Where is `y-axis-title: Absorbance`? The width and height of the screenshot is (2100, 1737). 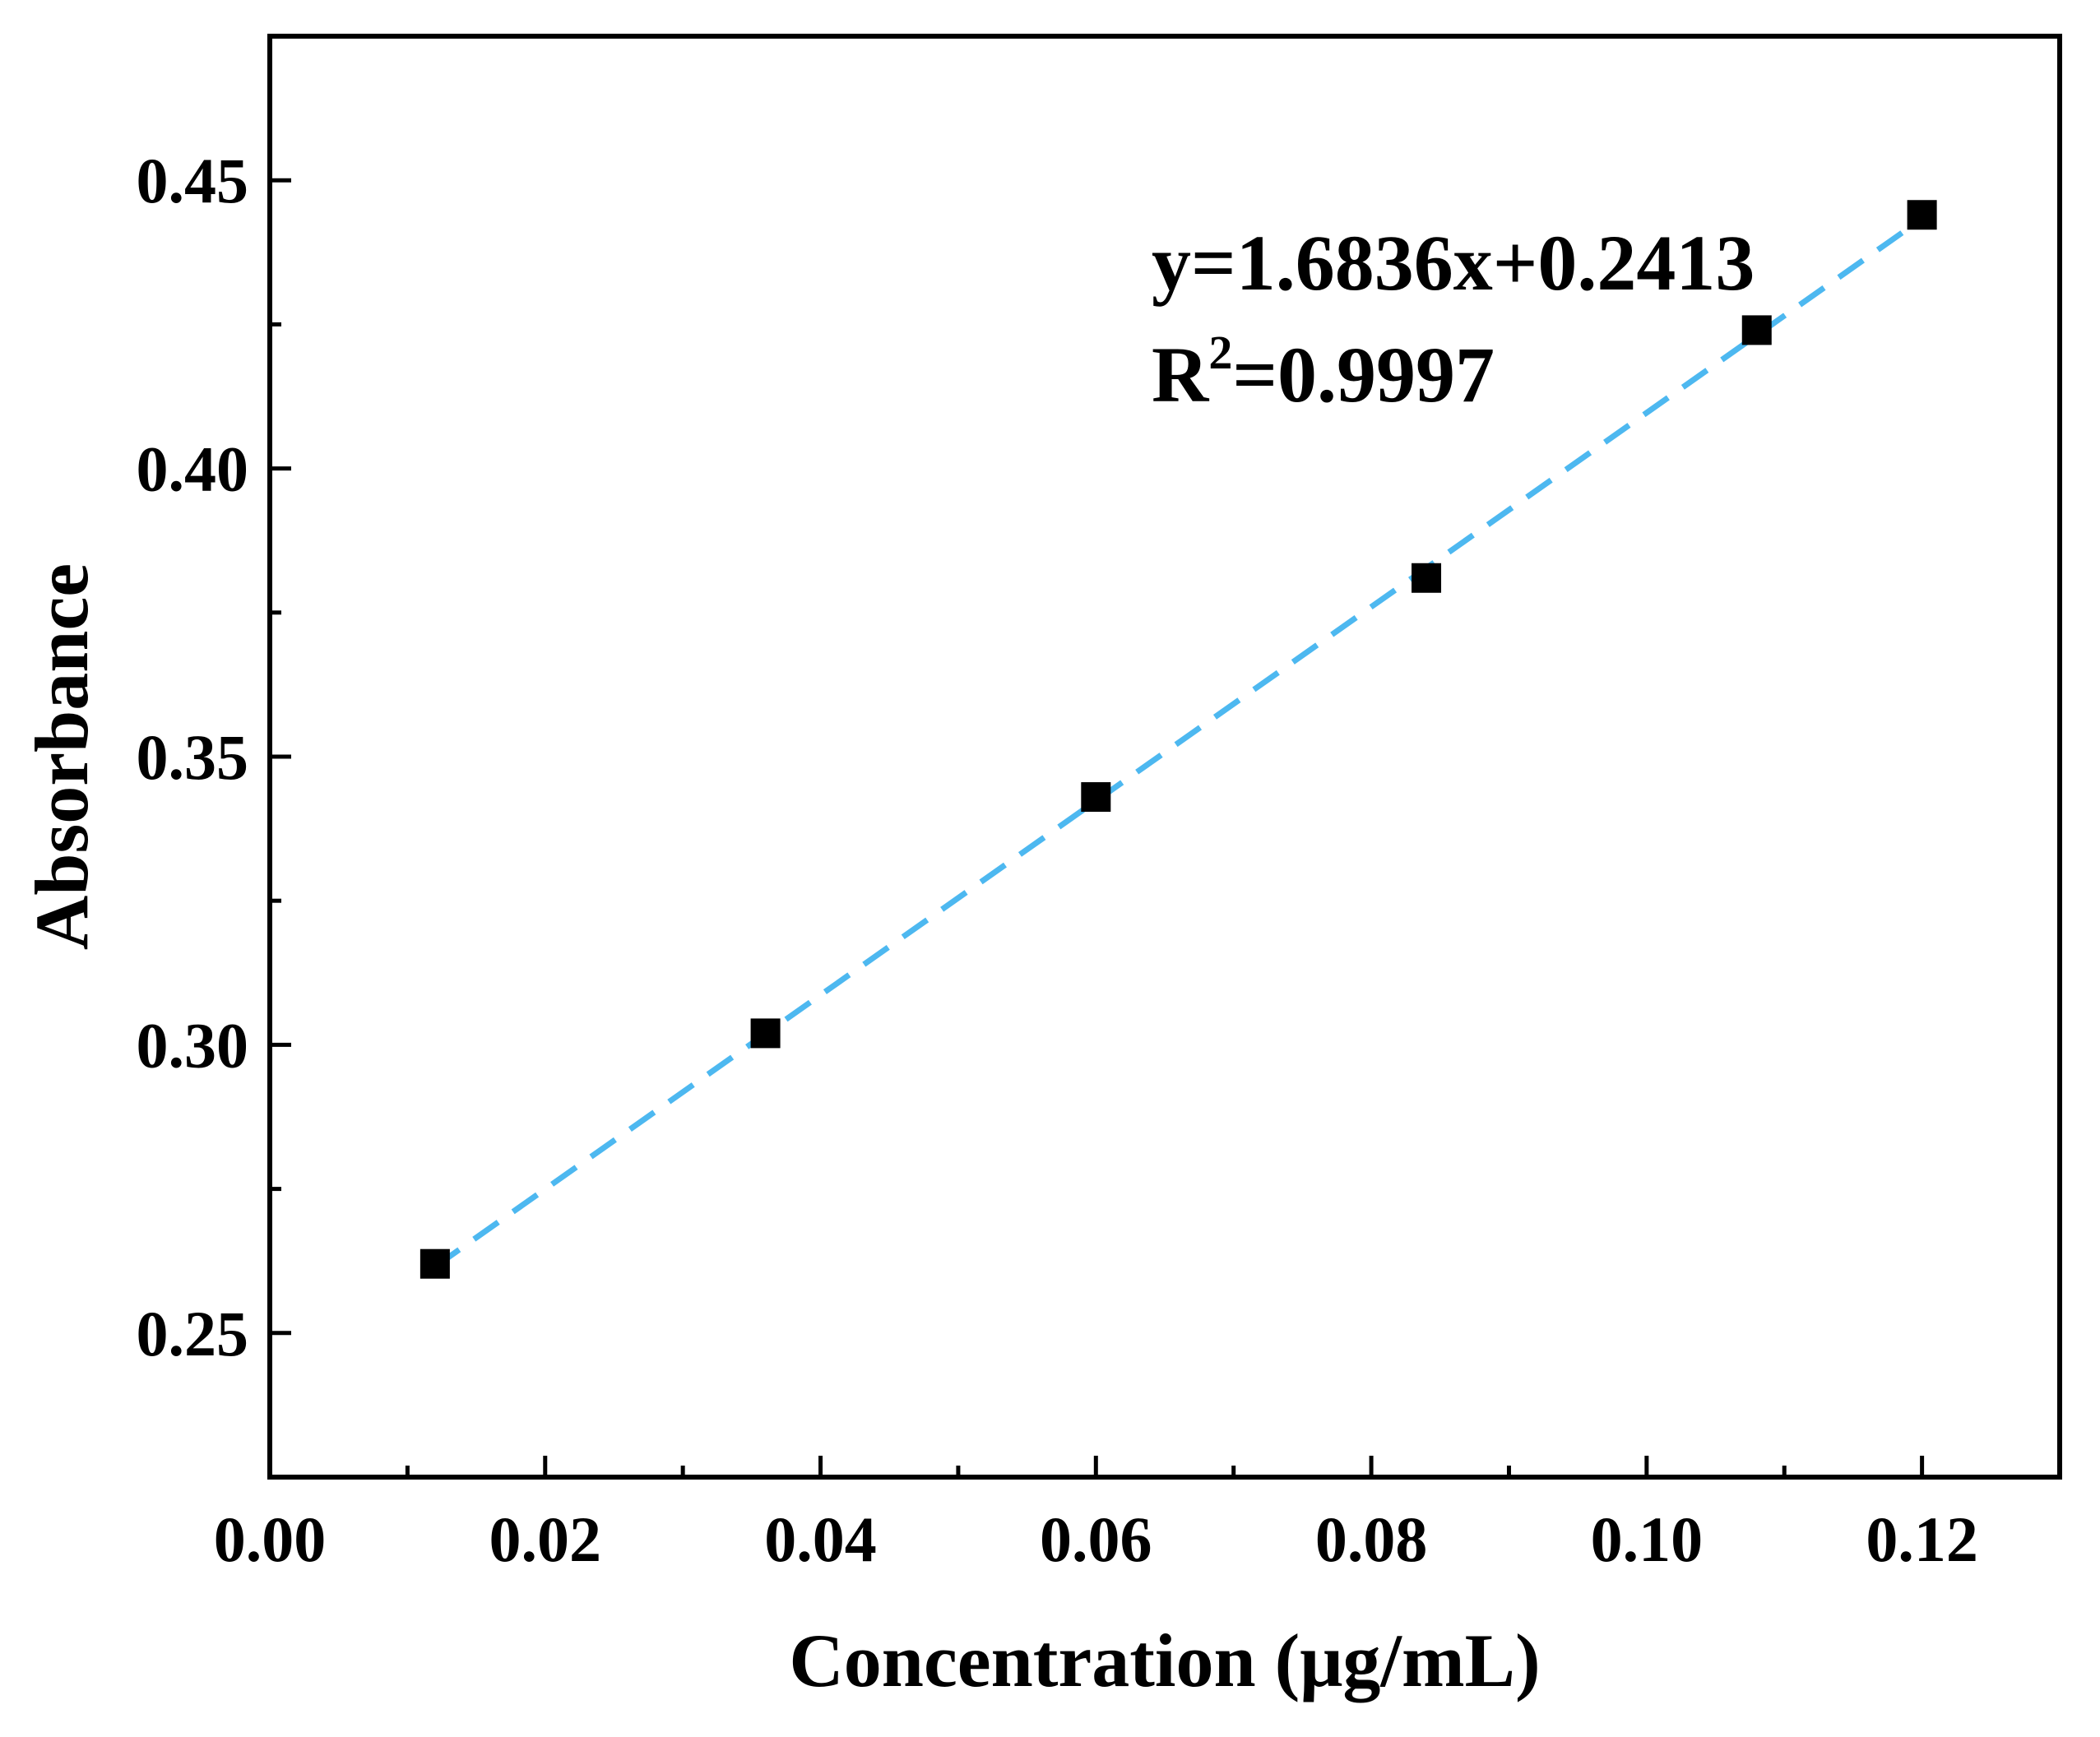 y-axis-title: Absorbance is located at coordinates (62, 756).